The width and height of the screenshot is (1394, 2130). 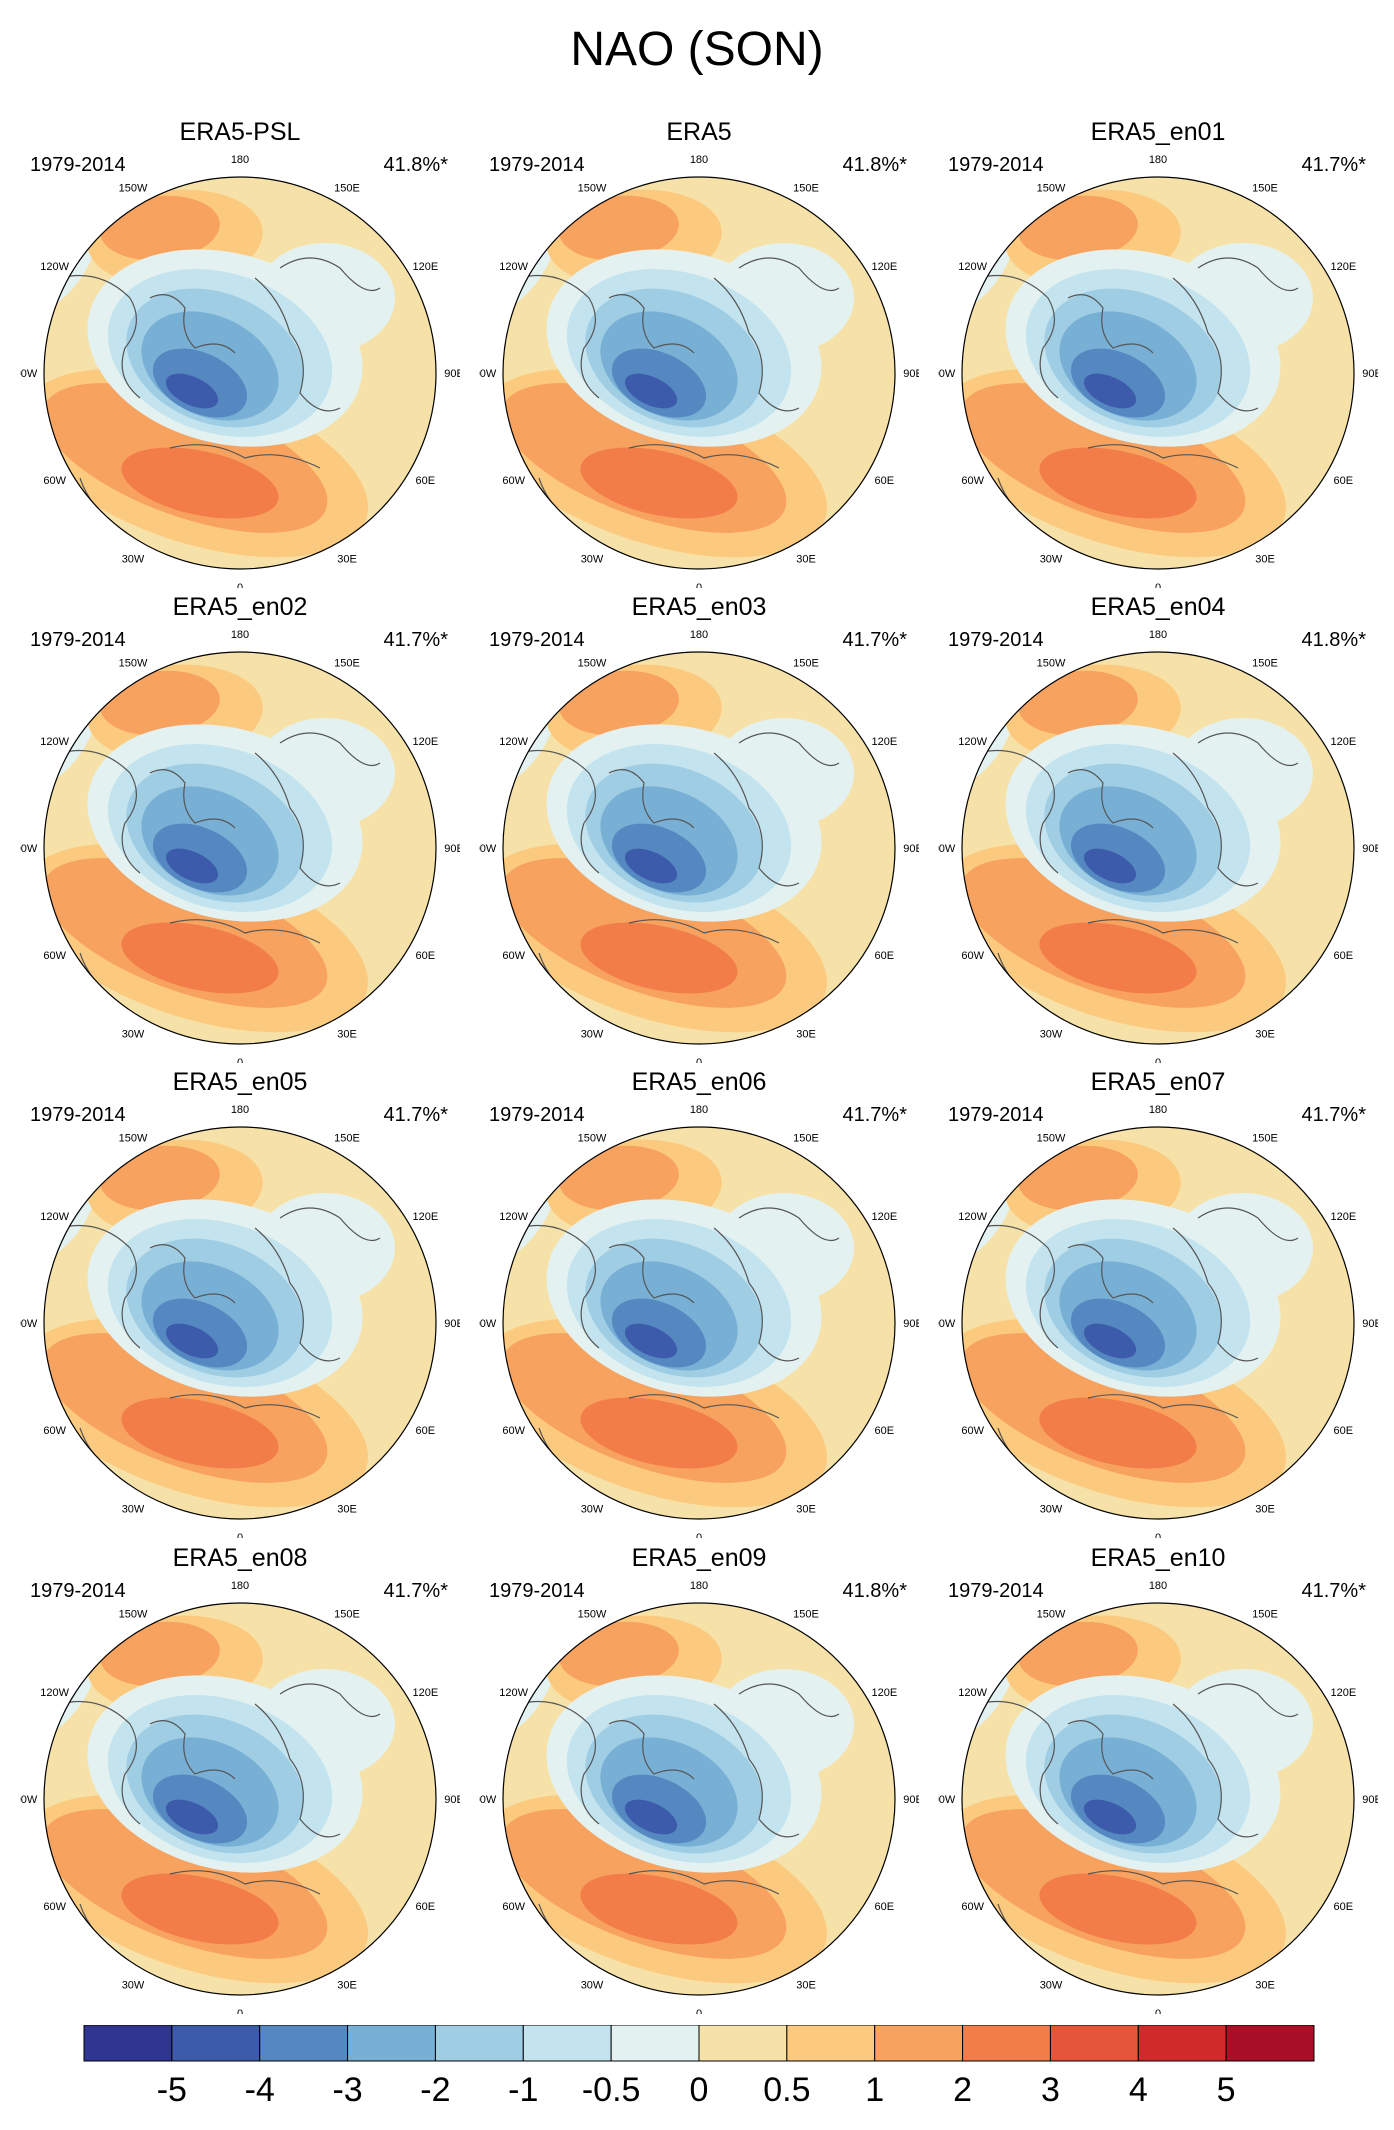 I want to click on panel-title: ERA5_en01, so click(x=1158, y=132).